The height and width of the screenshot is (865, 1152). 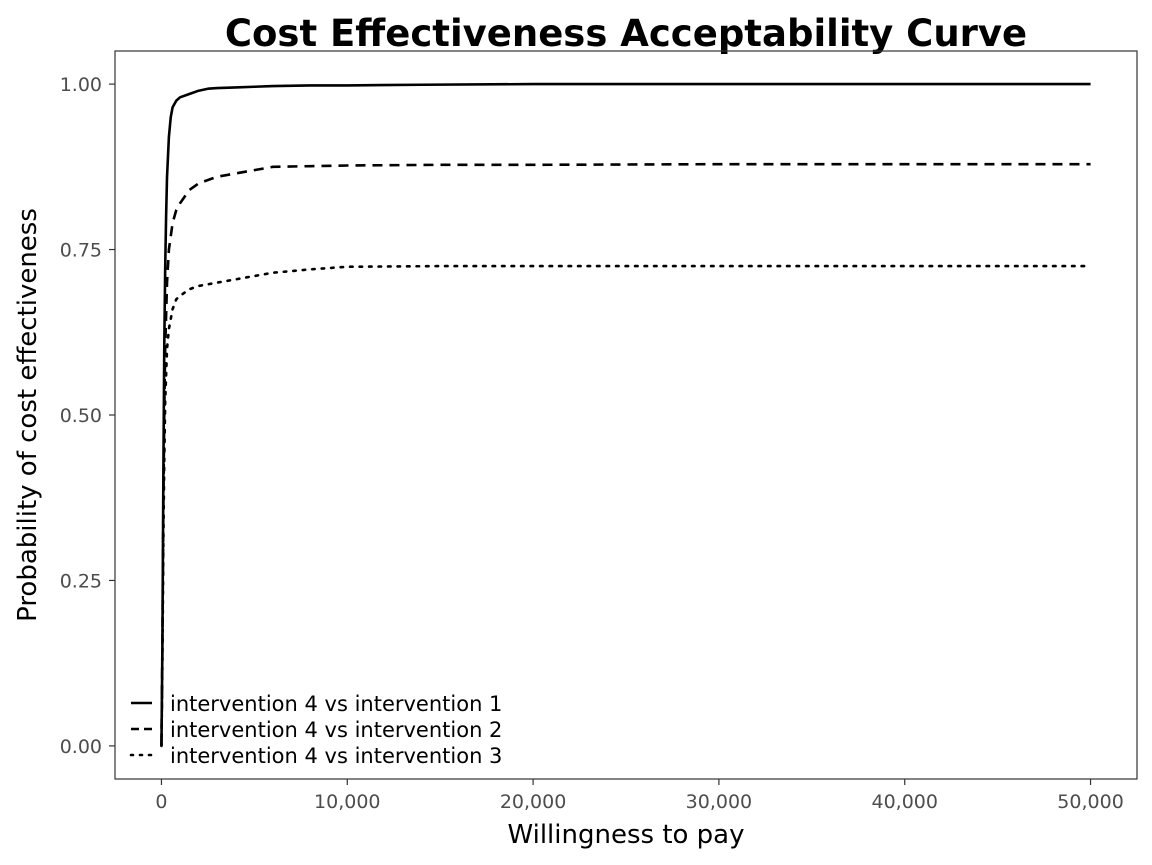 What do you see at coordinates (904, 802) in the screenshot?
I see `x-tick-label: 40,000` at bounding box center [904, 802].